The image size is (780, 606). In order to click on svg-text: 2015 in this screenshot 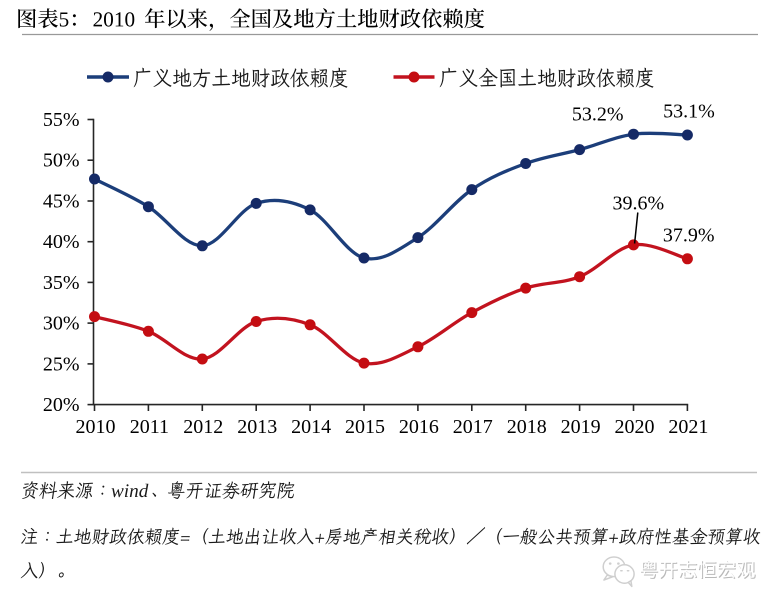, I will do `click(365, 427)`.